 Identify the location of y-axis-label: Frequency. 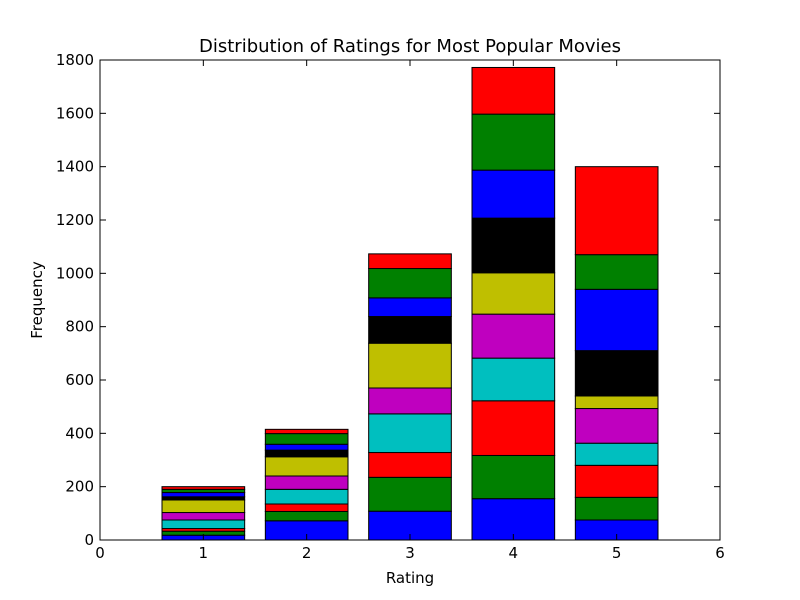
(37, 300).